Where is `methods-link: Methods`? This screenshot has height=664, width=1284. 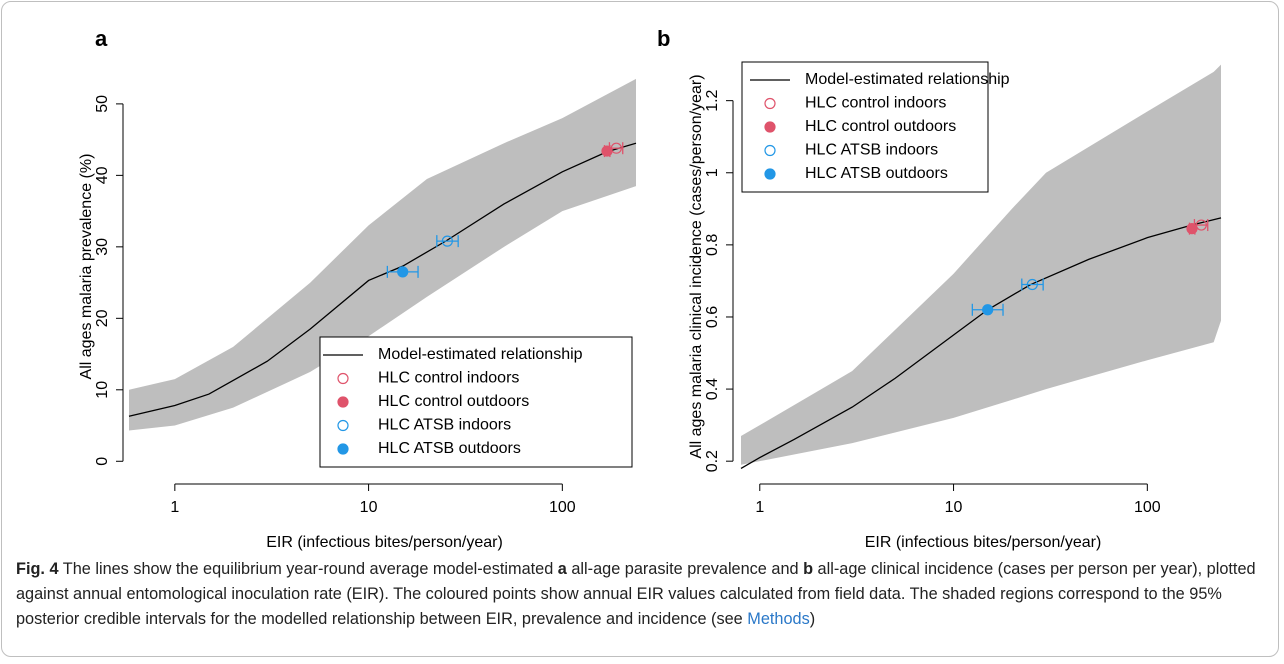 methods-link: Methods is located at coordinates (778, 619).